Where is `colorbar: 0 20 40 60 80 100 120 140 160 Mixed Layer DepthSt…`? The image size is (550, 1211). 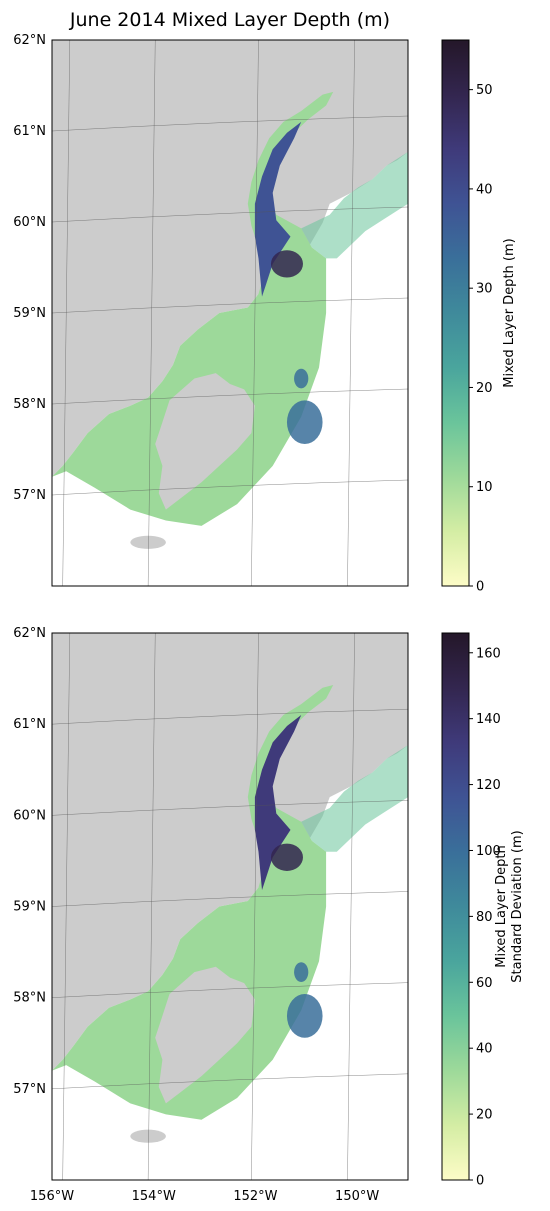 colorbar: 0 20 40 60 80 100 120 140 160 Mixed Layer DepthSt… is located at coordinates (483, 910).